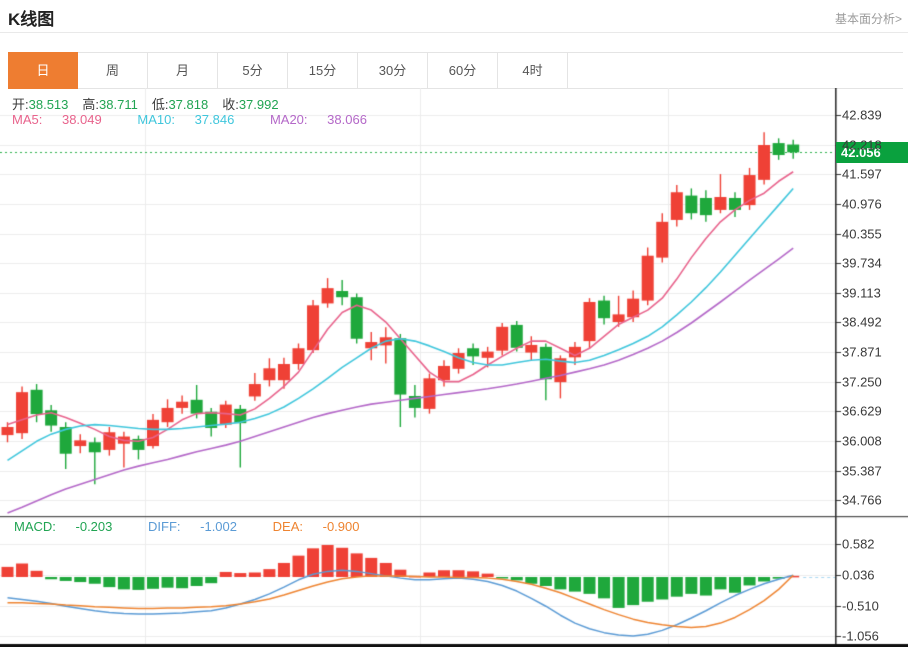 This screenshot has height=647, width=908. I want to click on close-value: 37.992, so click(258, 104).